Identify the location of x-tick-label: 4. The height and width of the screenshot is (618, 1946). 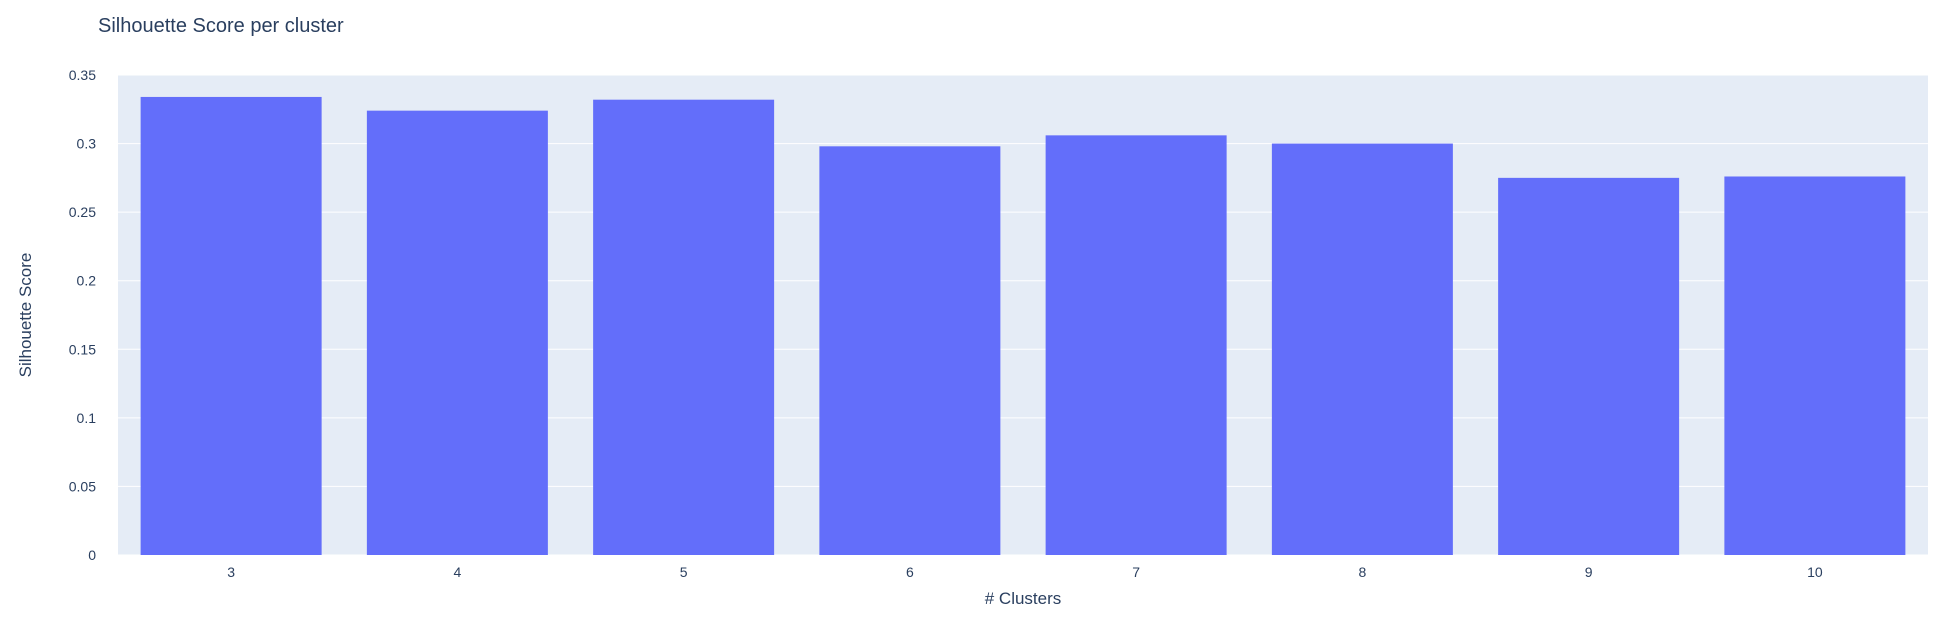
(457, 572).